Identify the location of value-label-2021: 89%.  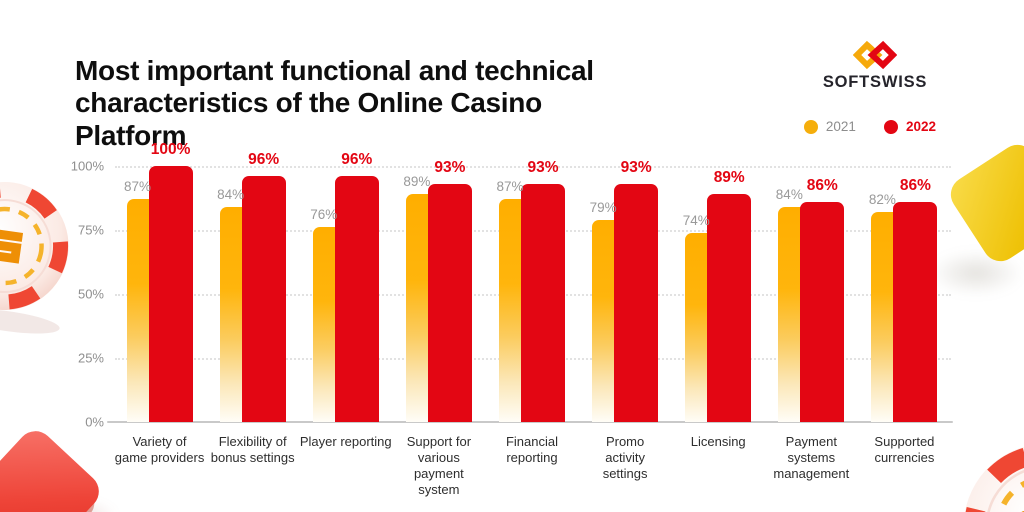
(417, 182).